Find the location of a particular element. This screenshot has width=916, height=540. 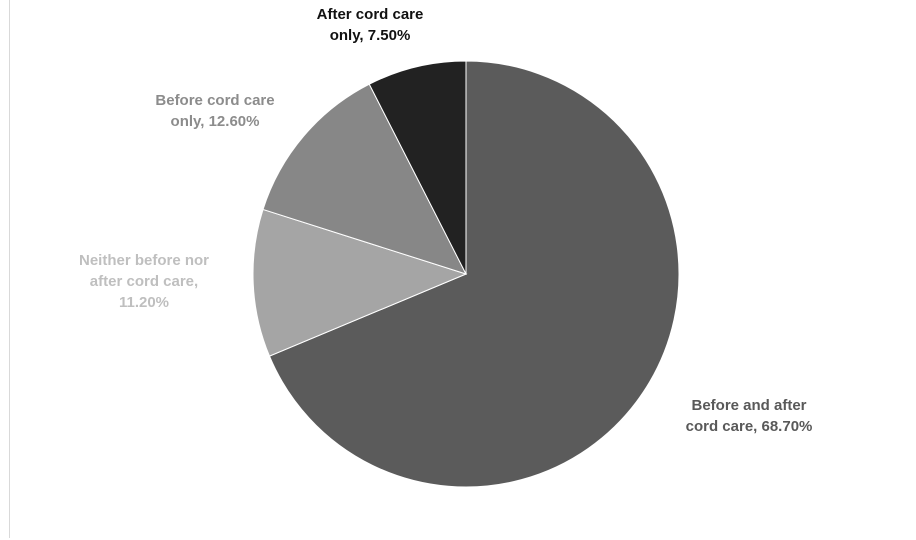

pie-slice-before-only is located at coordinates (364, 179).